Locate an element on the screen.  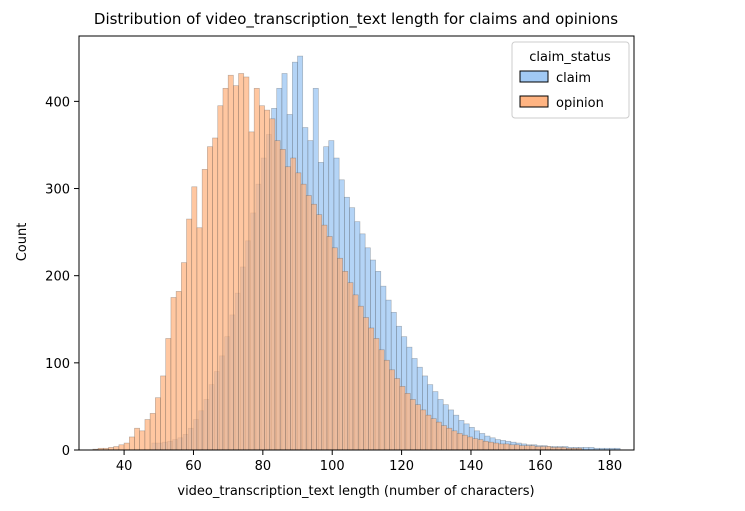
legend-label-opinion: opinion is located at coordinates (580, 103).